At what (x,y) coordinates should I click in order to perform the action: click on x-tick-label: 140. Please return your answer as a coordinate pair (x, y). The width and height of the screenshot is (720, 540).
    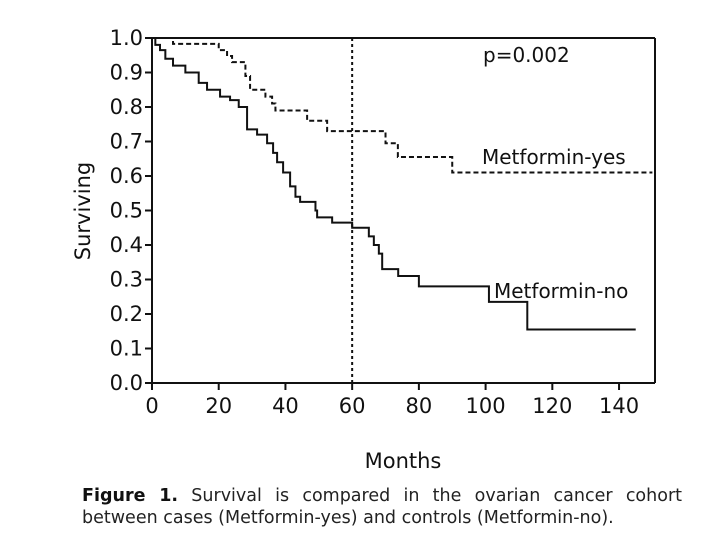
    Looking at the image, I should click on (619, 406).